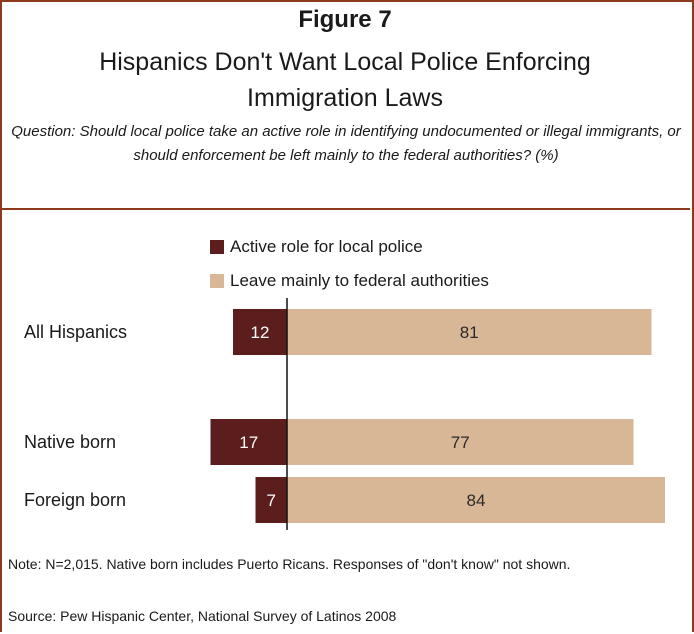 The height and width of the screenshot is (634, 694). I want to click on bar-active-native-born, so click(248, 442).